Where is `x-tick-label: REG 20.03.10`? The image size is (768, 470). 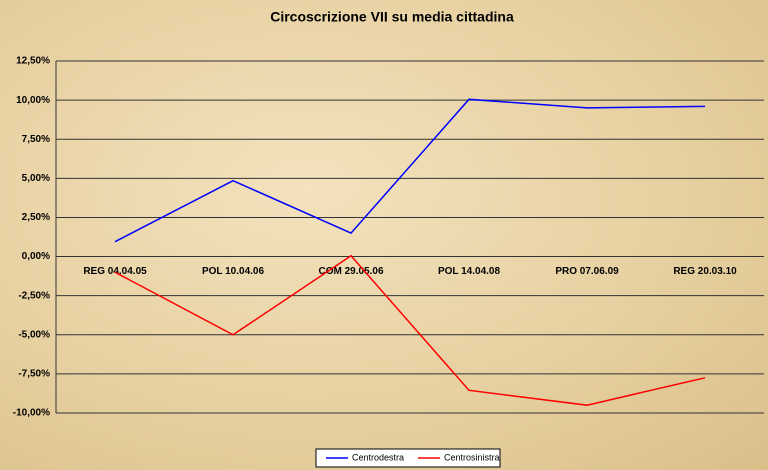 x-tick-label: REG 20.03.10 is located at coordinates (705, 271).